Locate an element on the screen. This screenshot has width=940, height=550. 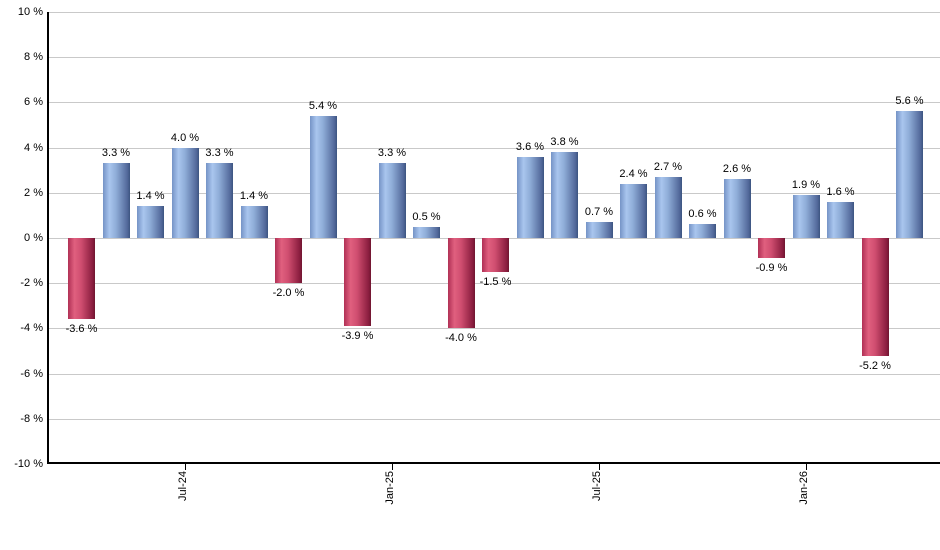
bar-value-label: 0.7 % is located at coordinates (599, 212).